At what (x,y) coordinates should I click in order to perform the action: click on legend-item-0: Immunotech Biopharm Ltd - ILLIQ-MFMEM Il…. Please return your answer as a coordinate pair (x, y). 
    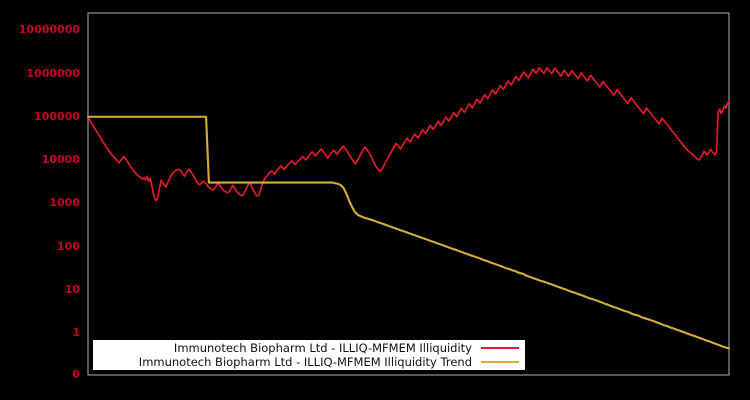
    Looking at the image, I should click on (309, 348).